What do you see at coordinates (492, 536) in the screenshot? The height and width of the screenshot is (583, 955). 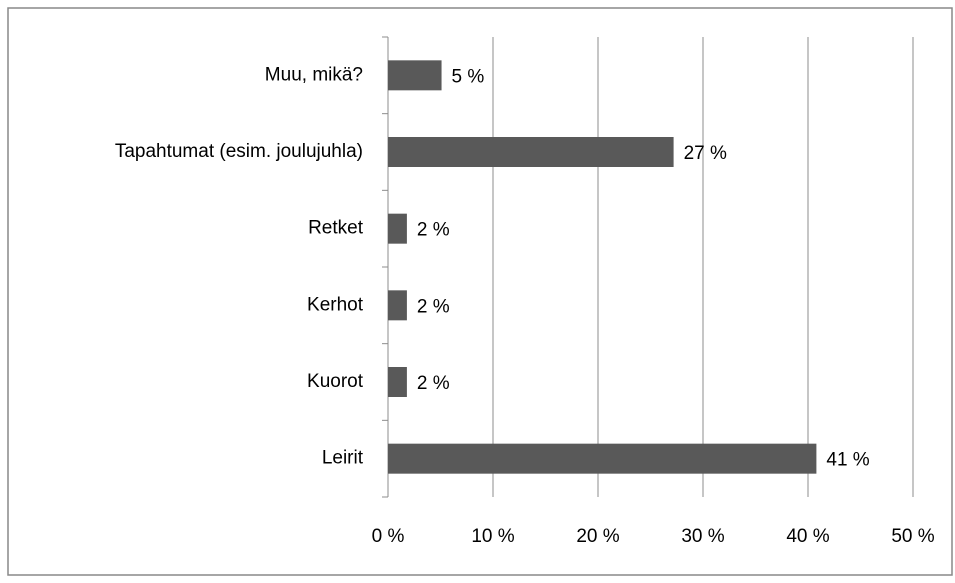 I see `x-tick-label: 10 %` at bounding box center [492, 536].